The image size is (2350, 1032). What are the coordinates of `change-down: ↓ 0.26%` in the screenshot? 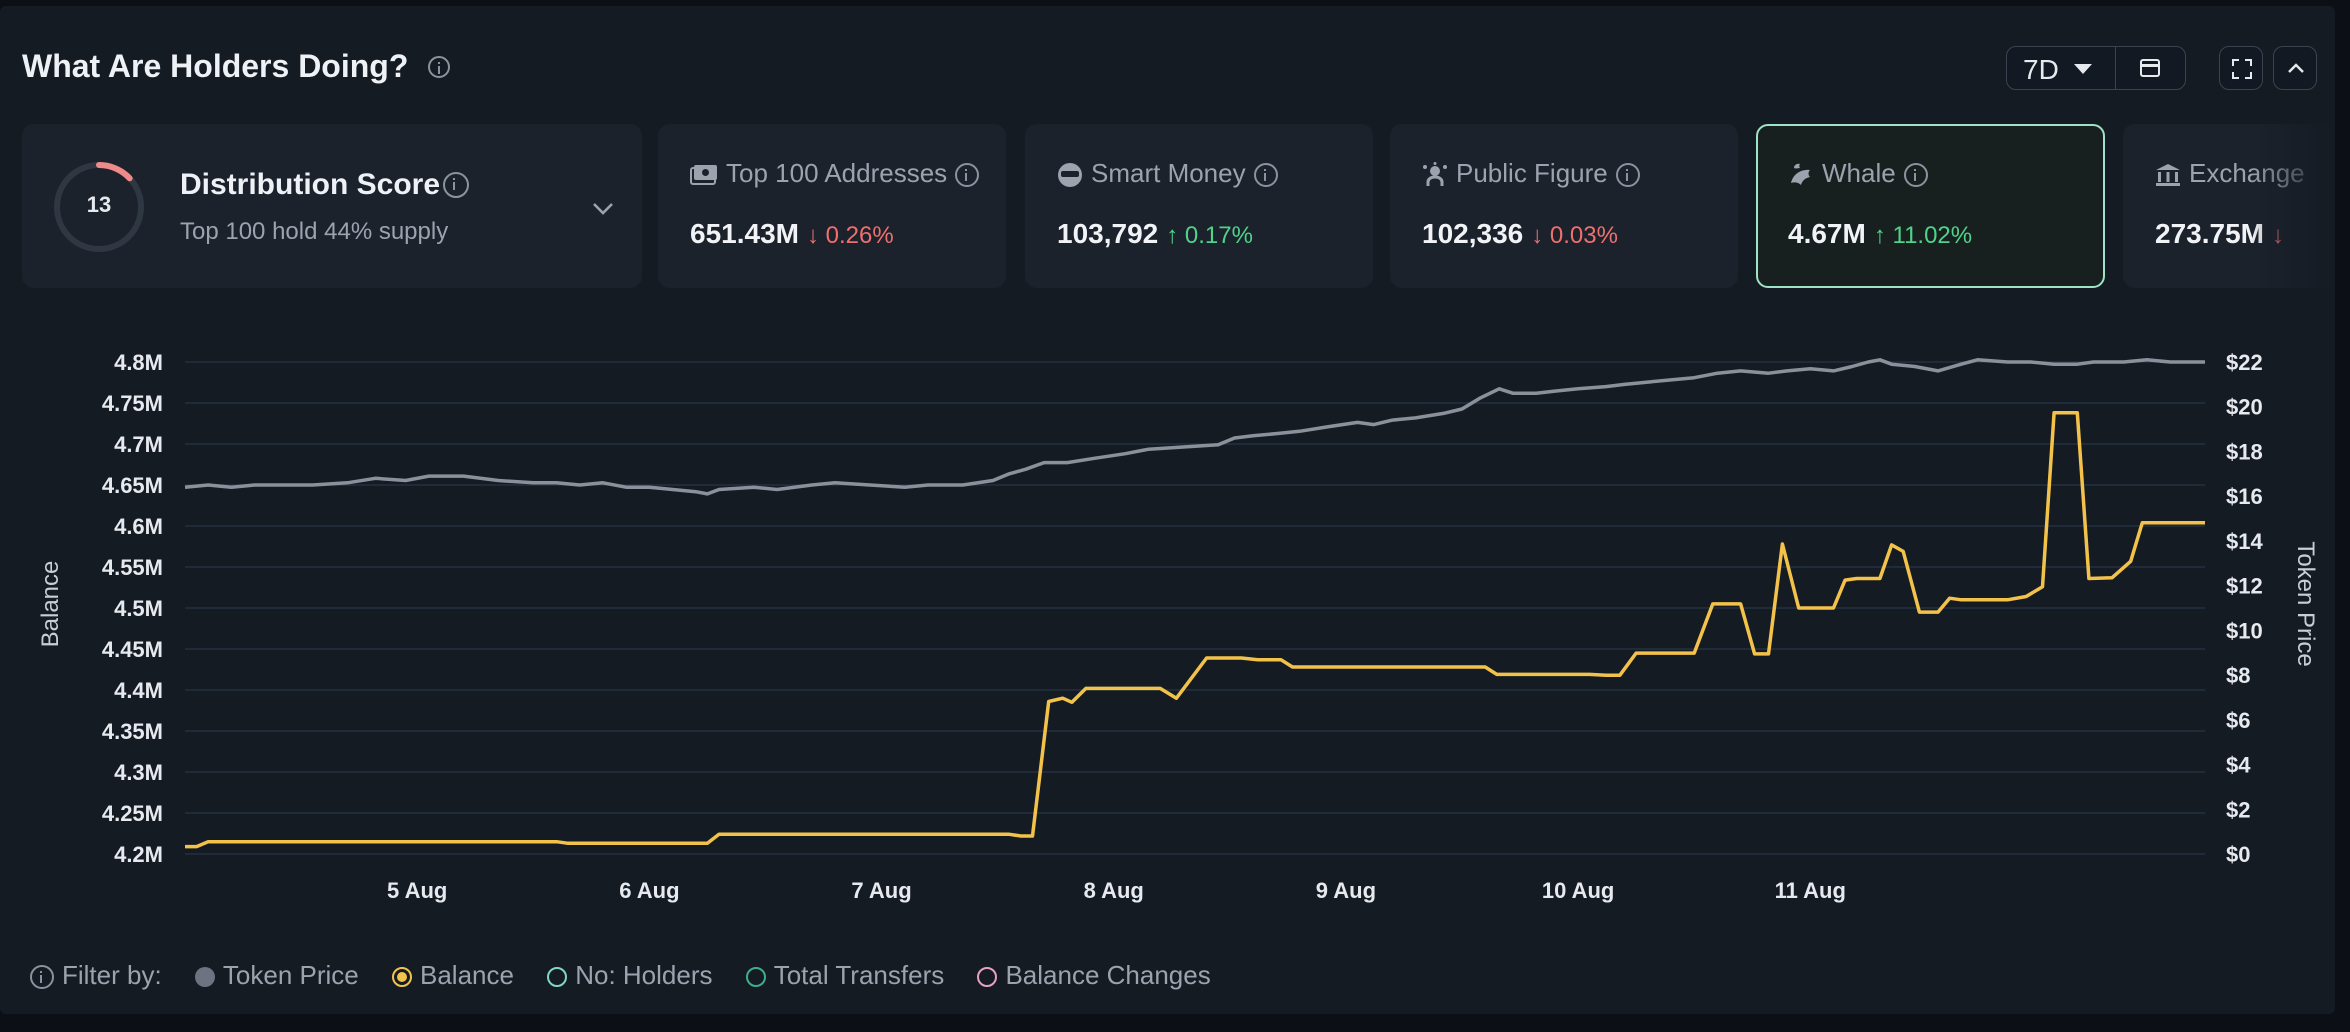 It's located at (850, 235).